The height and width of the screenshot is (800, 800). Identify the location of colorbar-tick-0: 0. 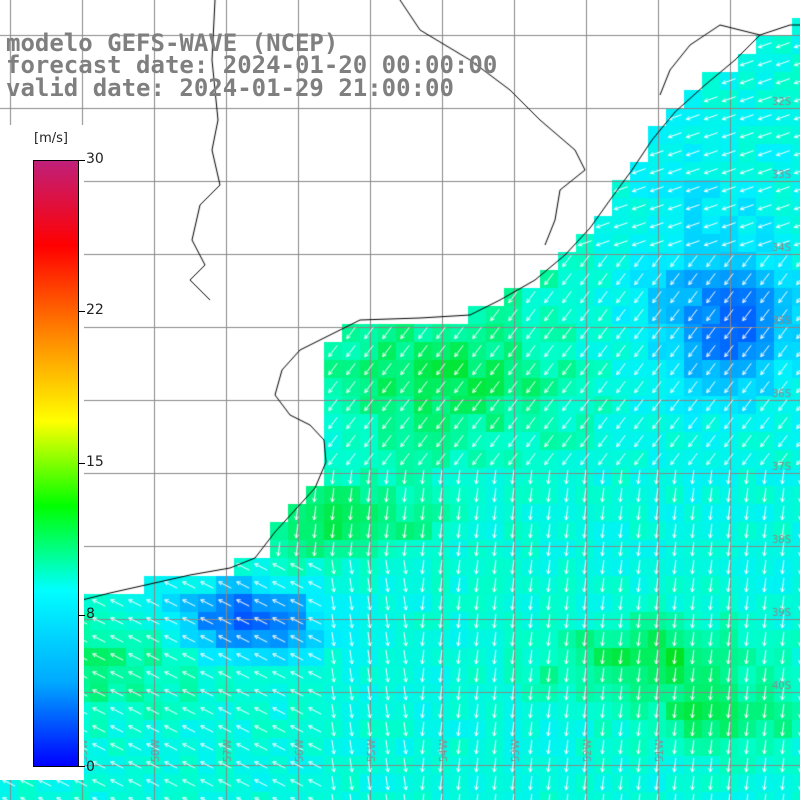
(90, 767).